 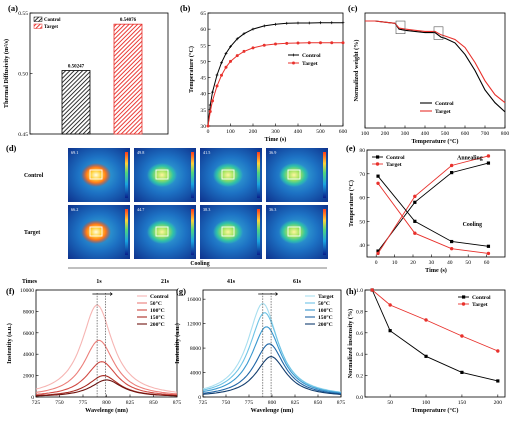 I want to click on y-tick-label: 30, so click(x=203, y=127).